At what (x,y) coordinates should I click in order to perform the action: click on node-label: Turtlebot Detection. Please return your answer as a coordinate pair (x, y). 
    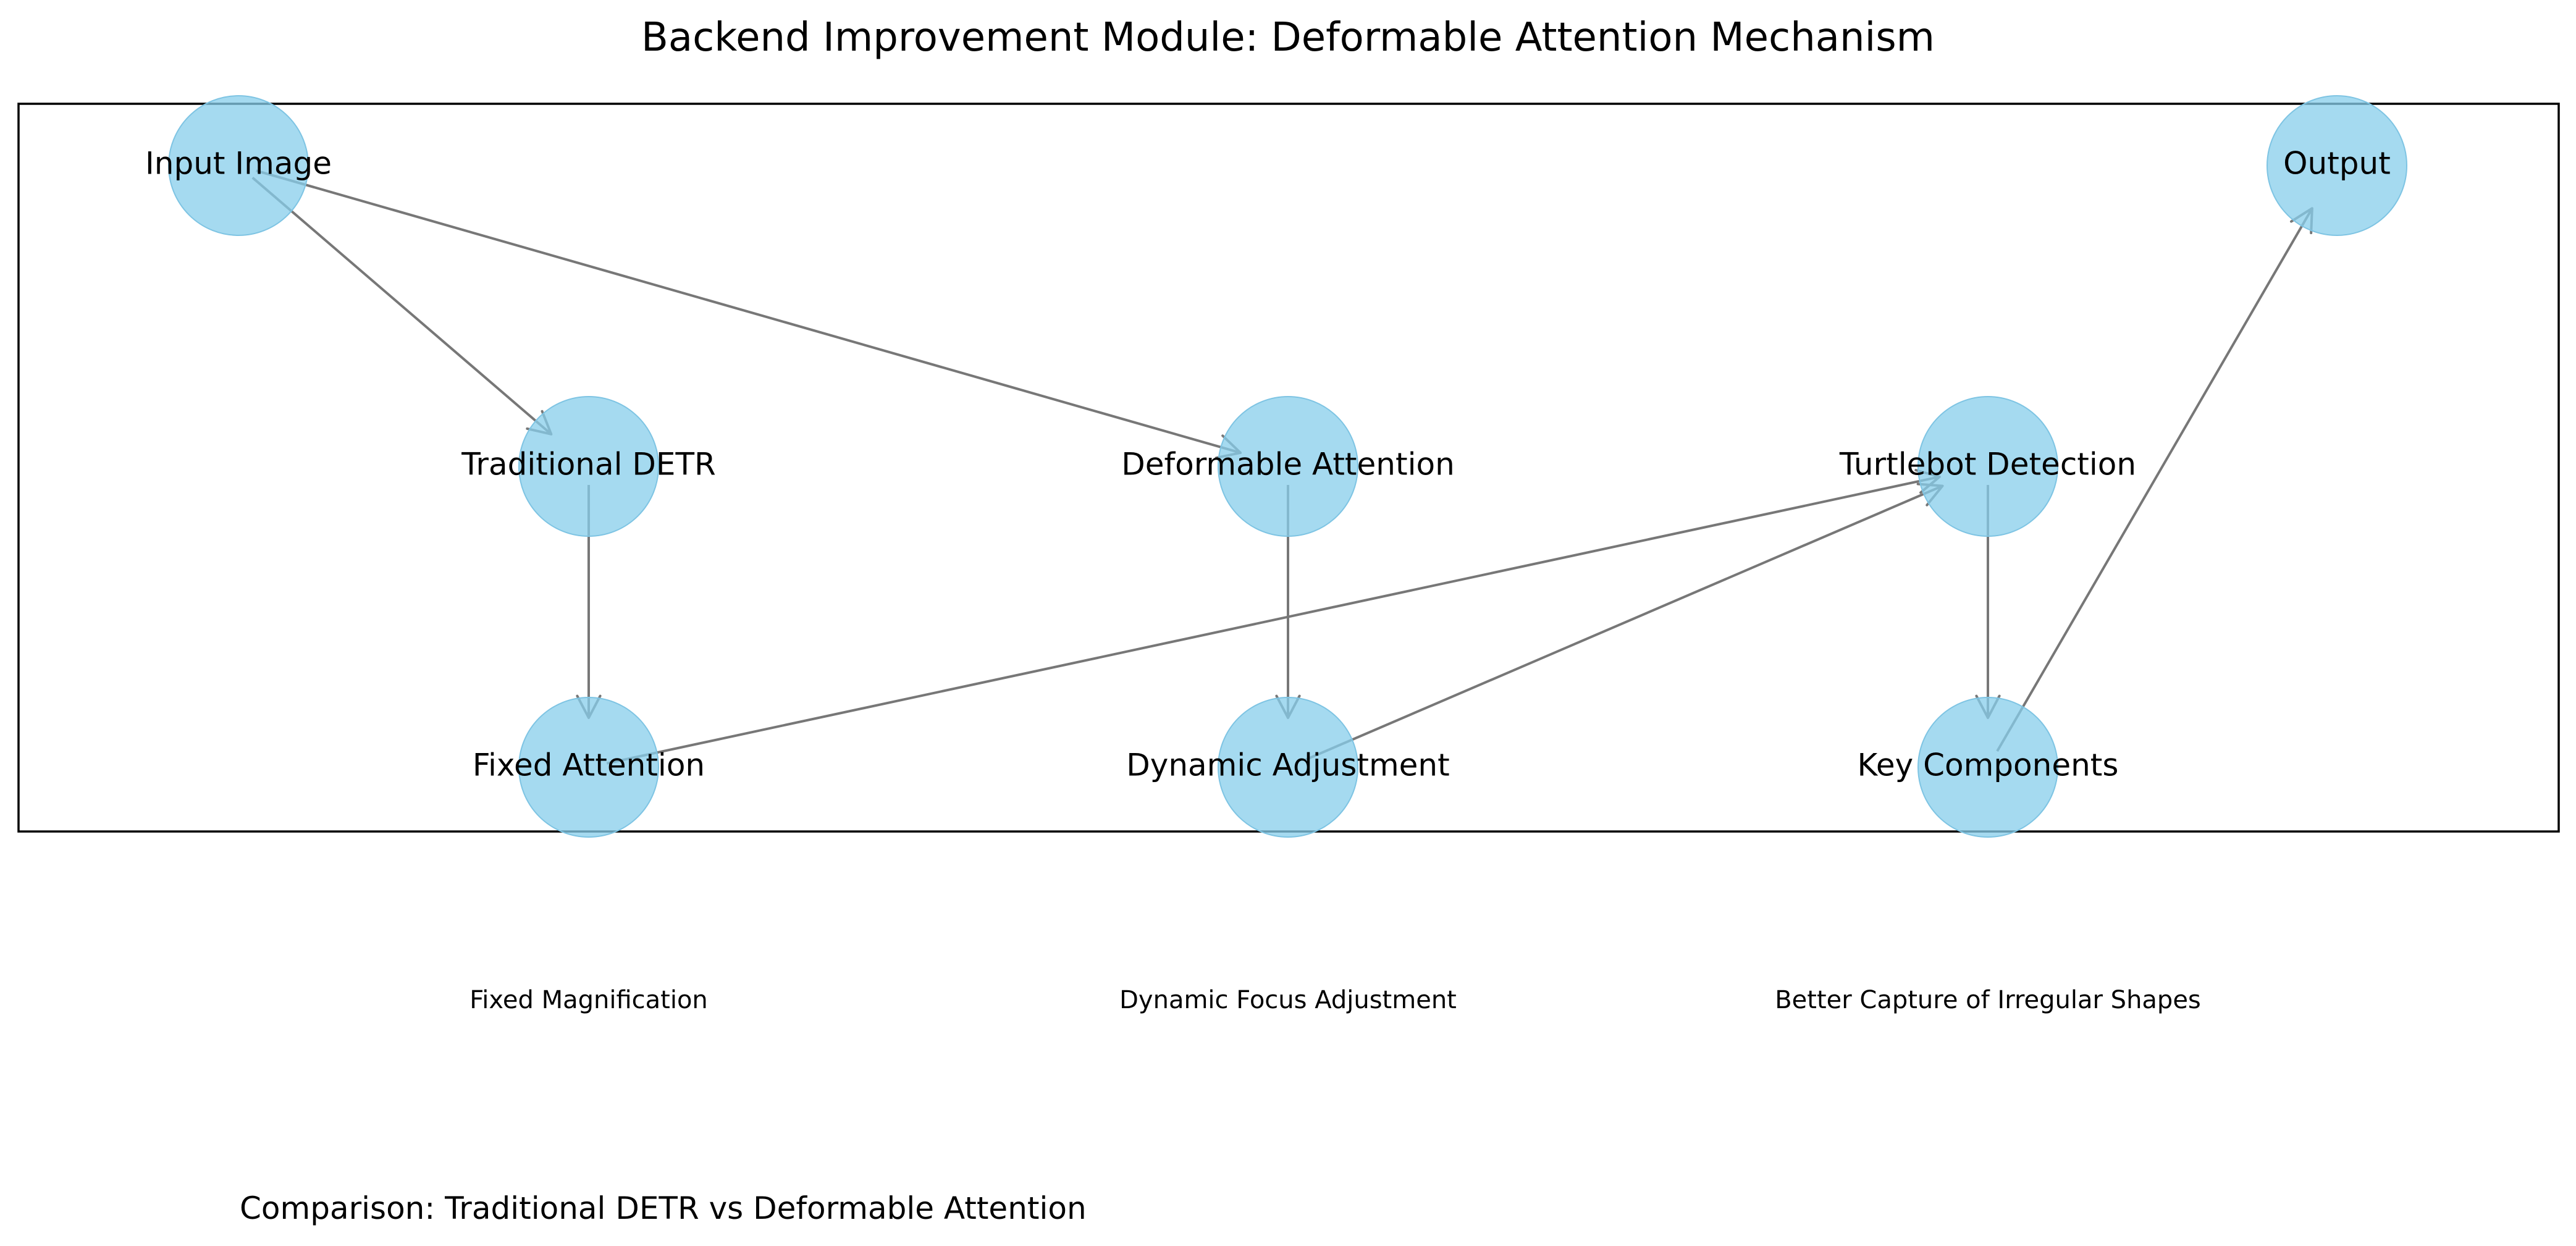
    Looking at the image, I should click on (1987, 465).